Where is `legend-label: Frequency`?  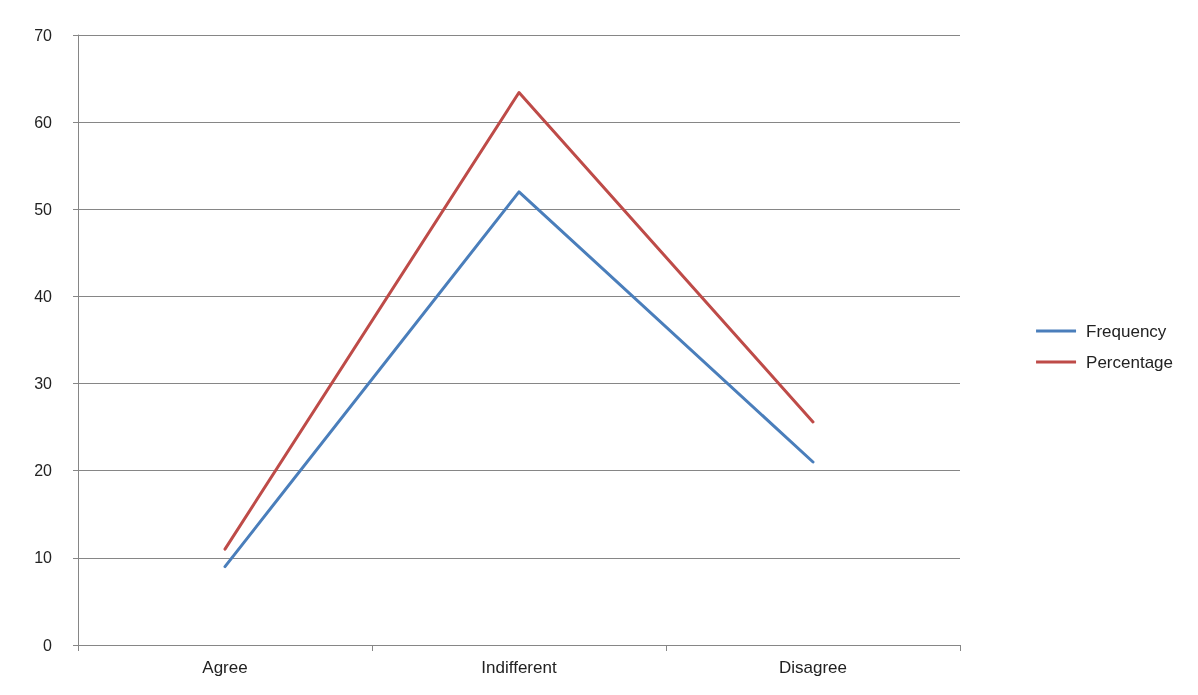 legend-label: Frequency is located at coordinates (1126, 331).